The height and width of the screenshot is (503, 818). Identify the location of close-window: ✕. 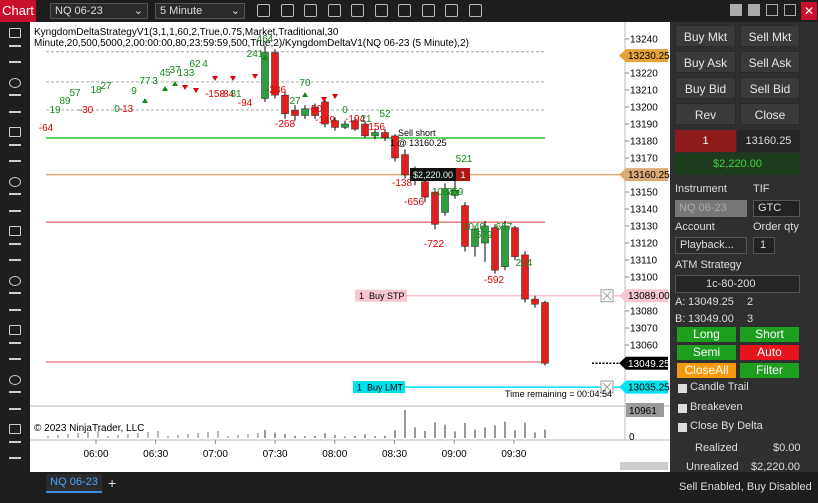
(809, 11).